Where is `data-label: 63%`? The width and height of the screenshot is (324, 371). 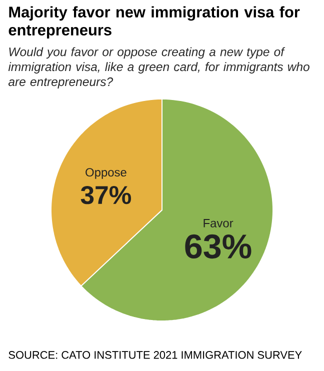
data-label: 63% is located at coordinates (218, 246).